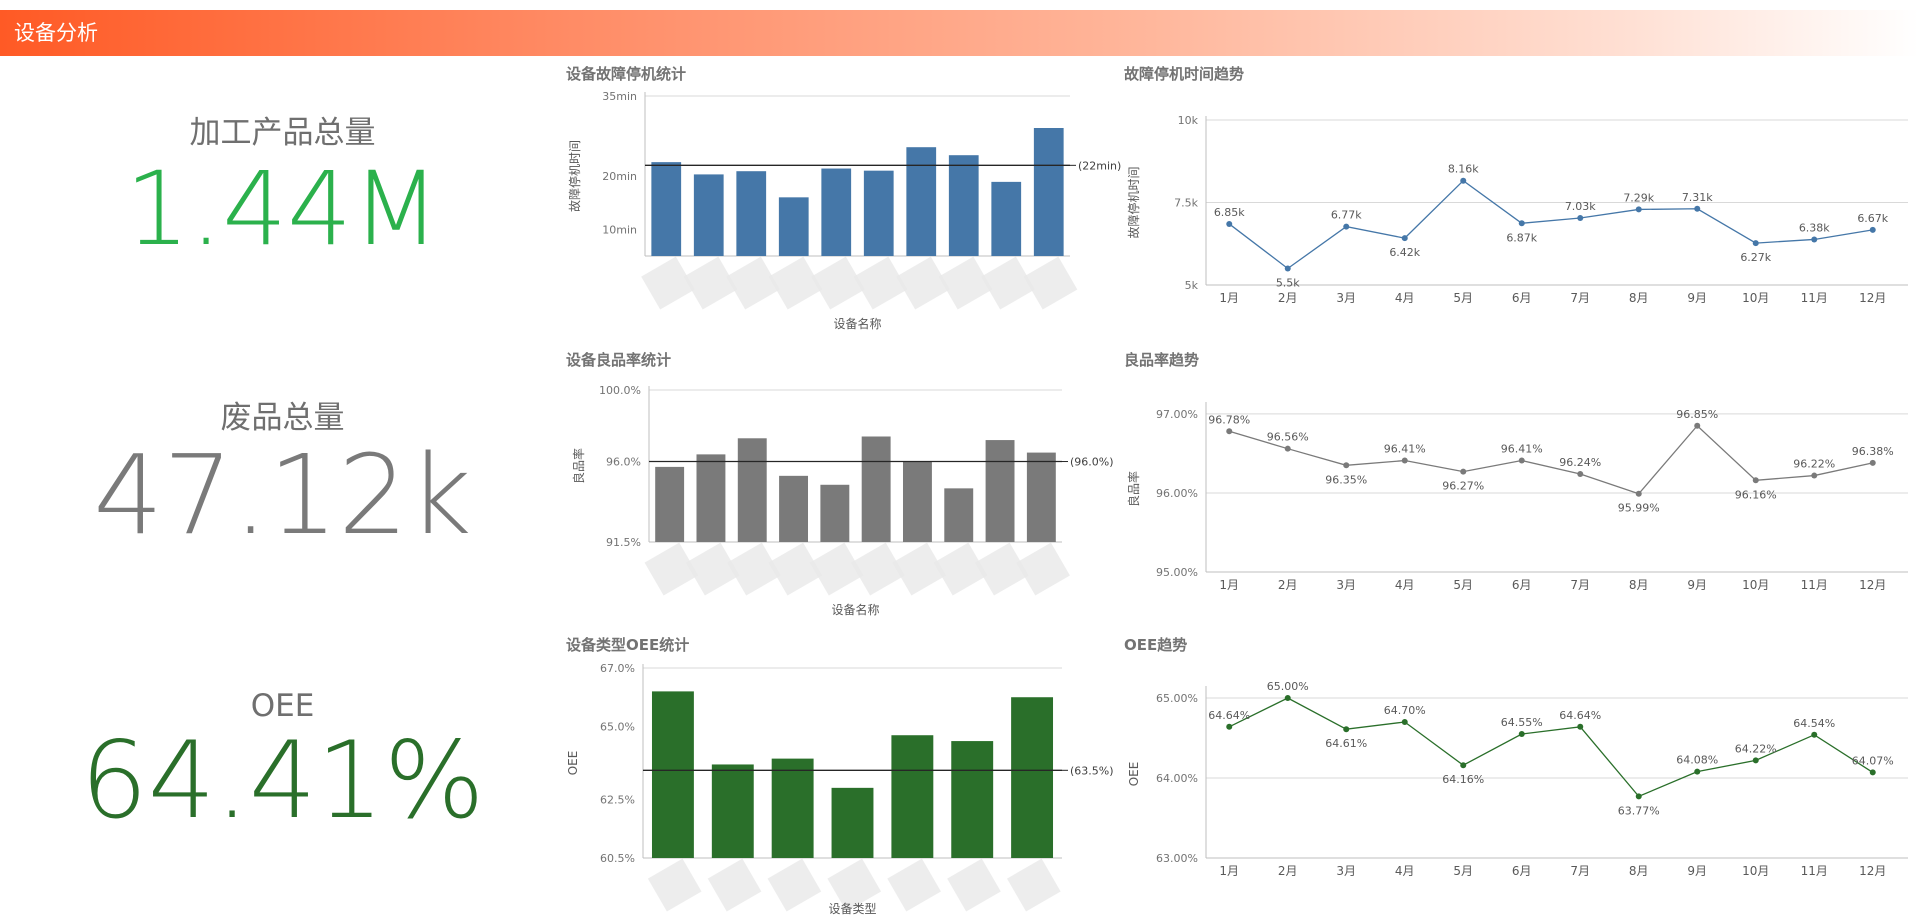 The image size is (1919, 923). Describe the element at coordinates (617, 858) in the screenshot. I see `y-tick-label: 60.5%` at that location.